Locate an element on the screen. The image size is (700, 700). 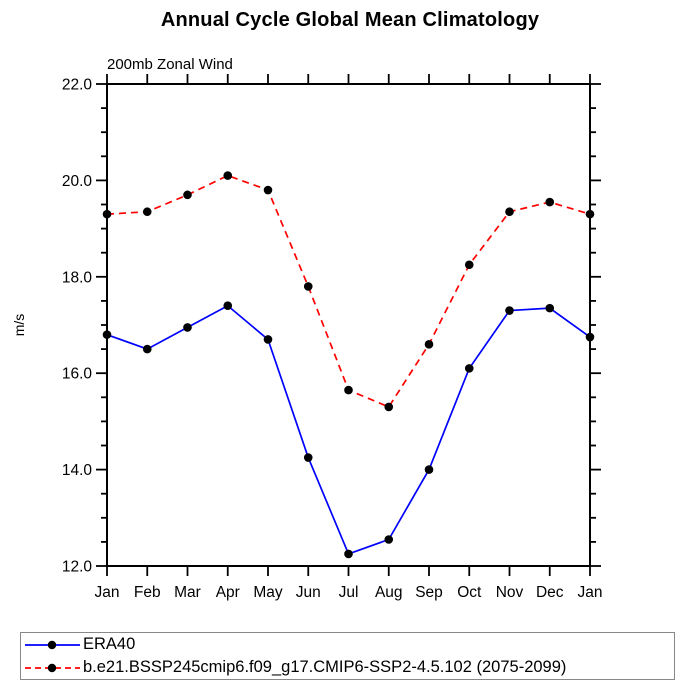
legend-line-sample-era40 is located at coordinates (52, 644).